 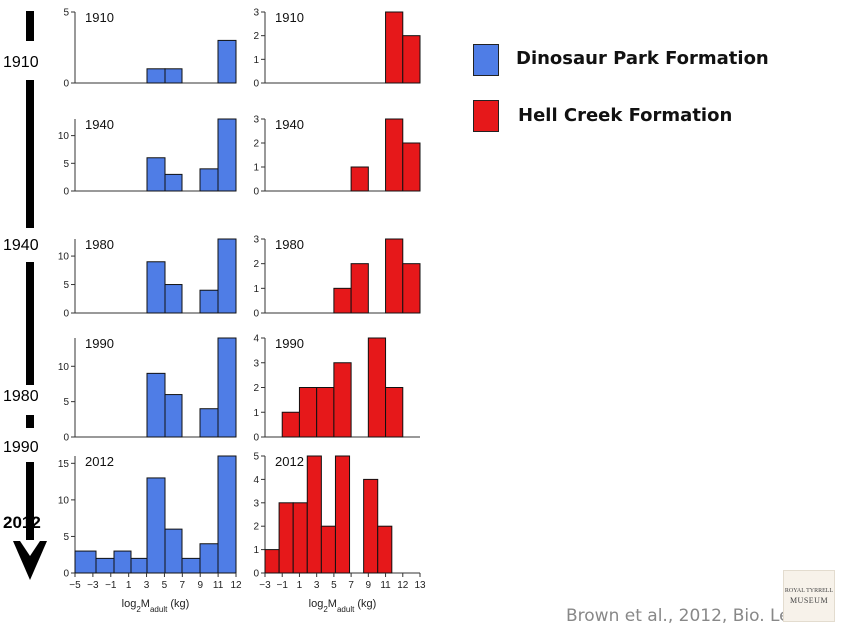 I want to click on timeline-label-1910: 1910, so click(x=21, y=62).